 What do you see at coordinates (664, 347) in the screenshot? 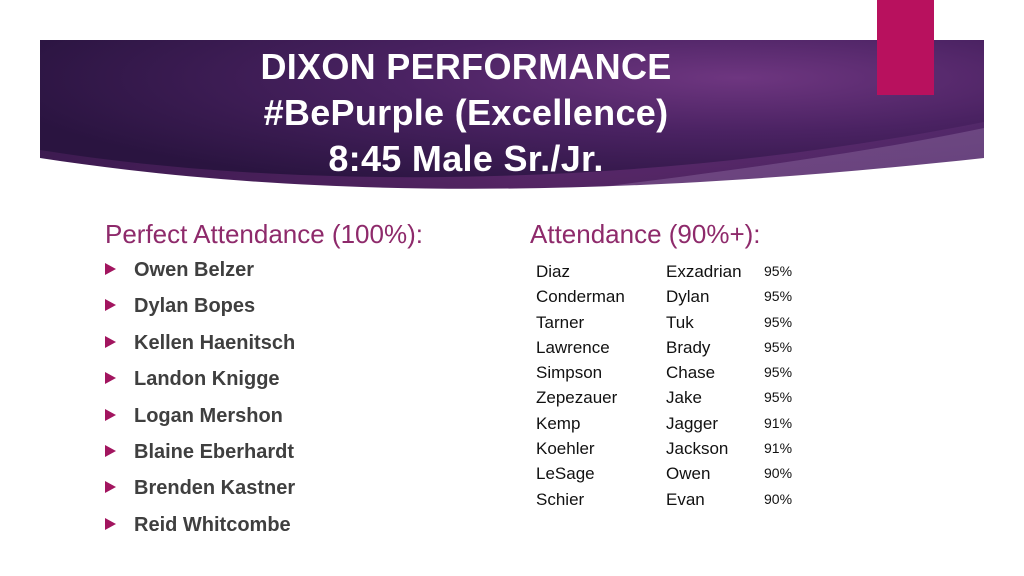
I see `table-row: Lawrence Brady 95%` at bounding box center [664, 347].